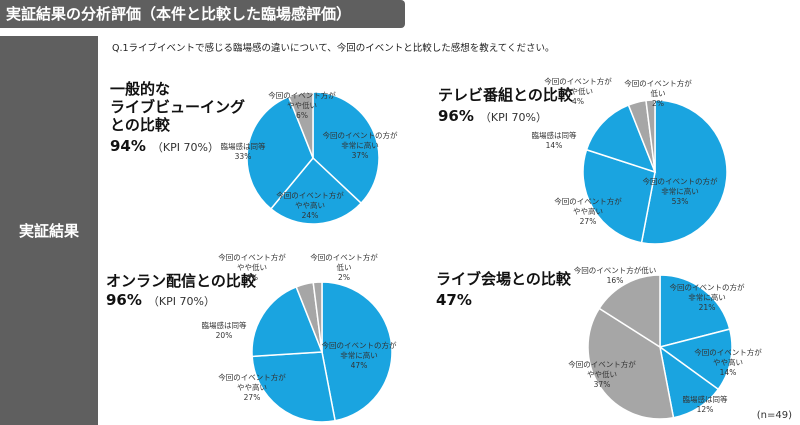 The image size is (800, 425). What do you see at coordinates (513, 117) in the screenshot?
I see `chart-2-kpi: （KPI 70%）` at bounding box center [513, 117].